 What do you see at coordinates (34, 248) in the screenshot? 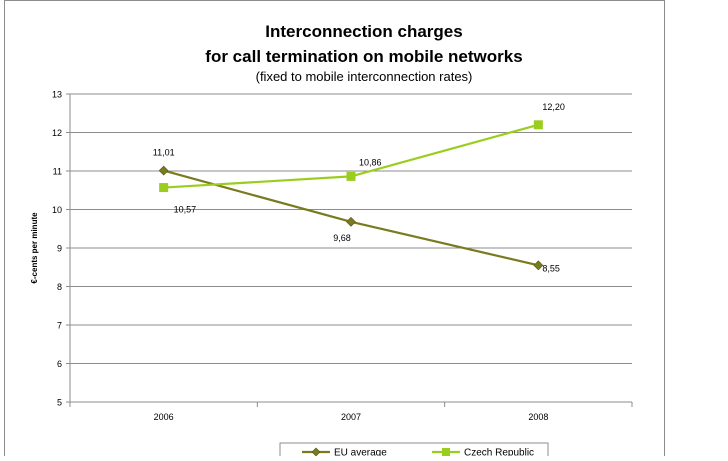
I see `y-axis-label: €-cents per minute` at bounding box center [34, 248].